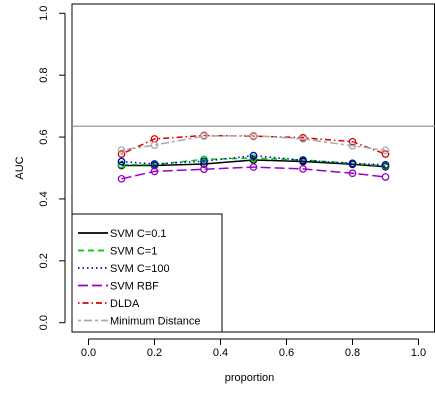 The image size is (435, 396). Describe the element at coordinates (154, 353) in the screenshot. I see `x-tick-label: 0.2` at that location.